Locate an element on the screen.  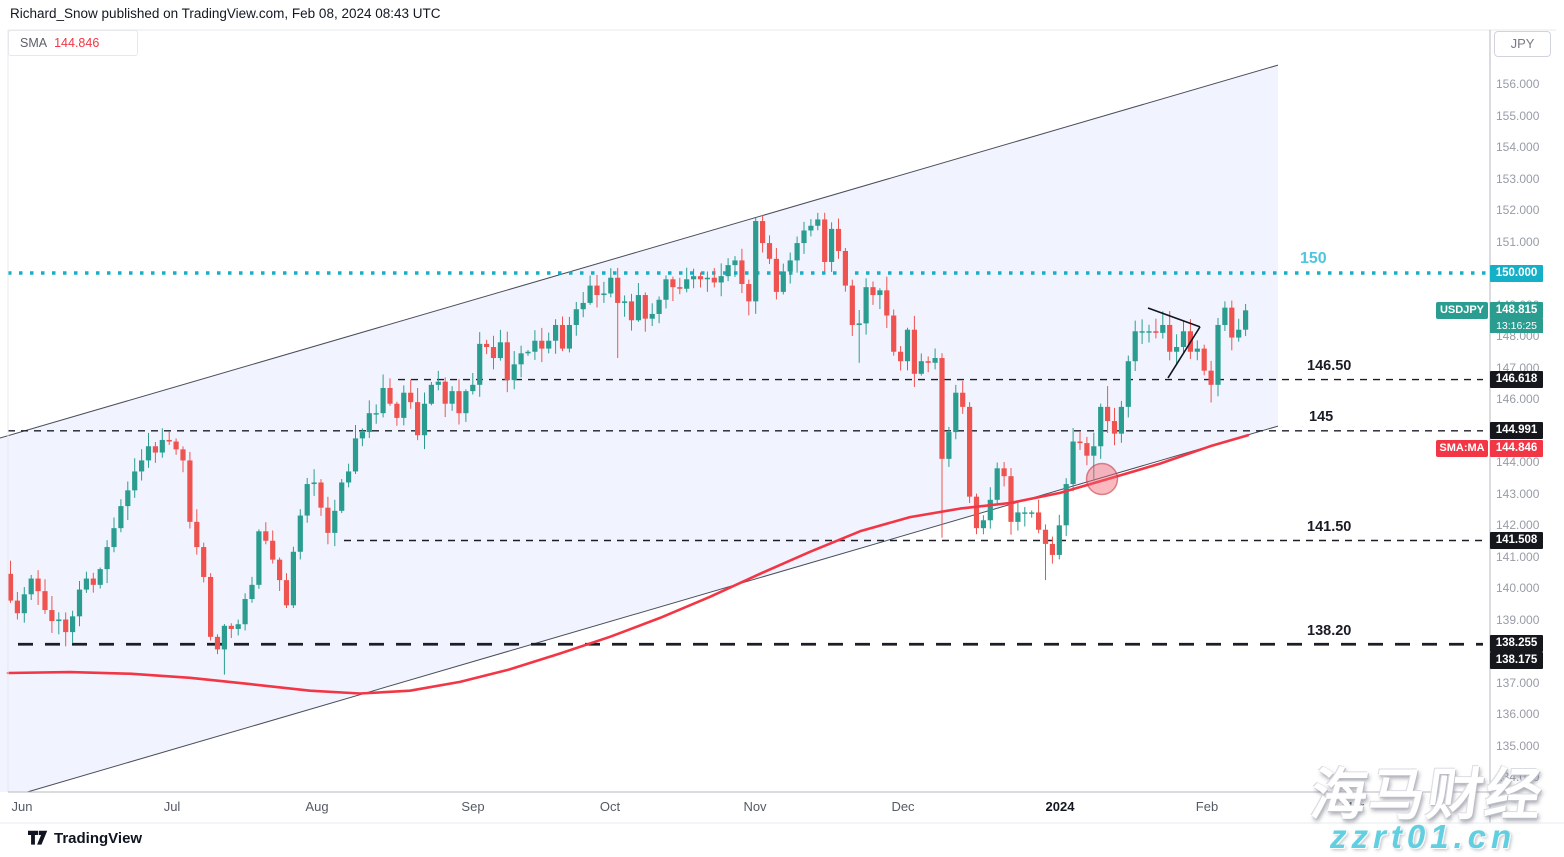
currency-unit-button: JPY is located at coordinates (1522, 44).